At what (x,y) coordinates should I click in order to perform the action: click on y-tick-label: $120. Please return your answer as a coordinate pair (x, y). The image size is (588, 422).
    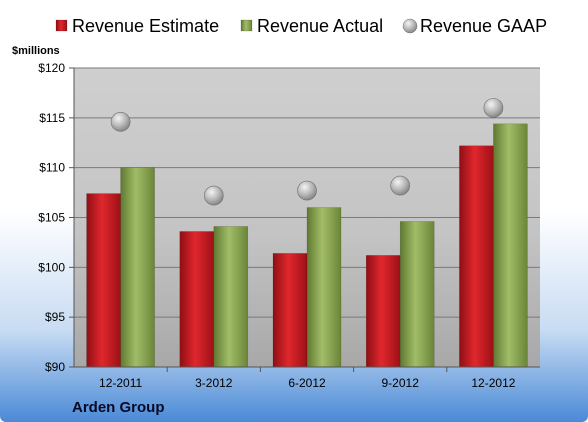
    Looking at the image, I should click on (51, 68).